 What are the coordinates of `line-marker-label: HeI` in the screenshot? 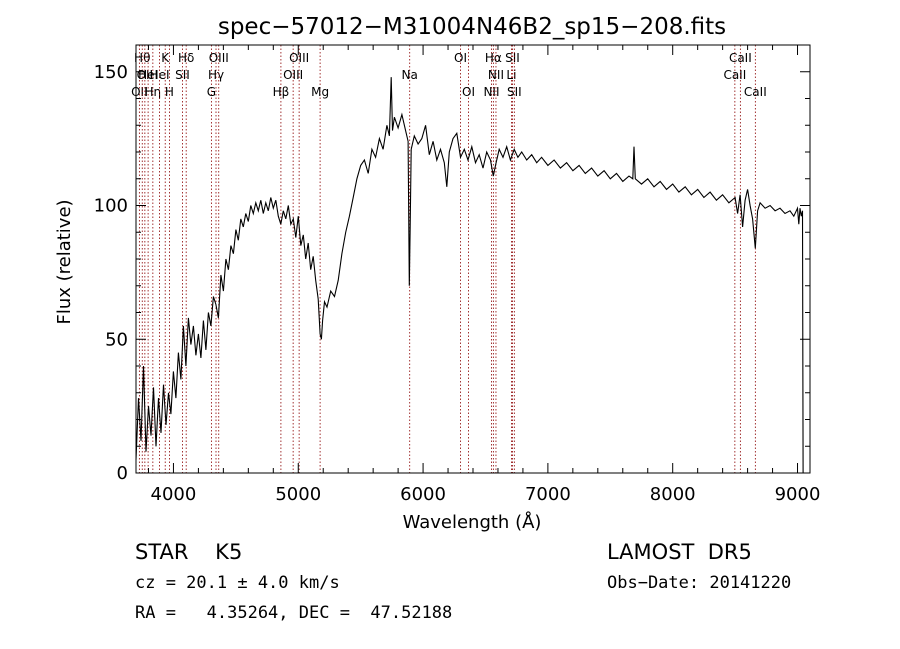 It's located at (160, 75).